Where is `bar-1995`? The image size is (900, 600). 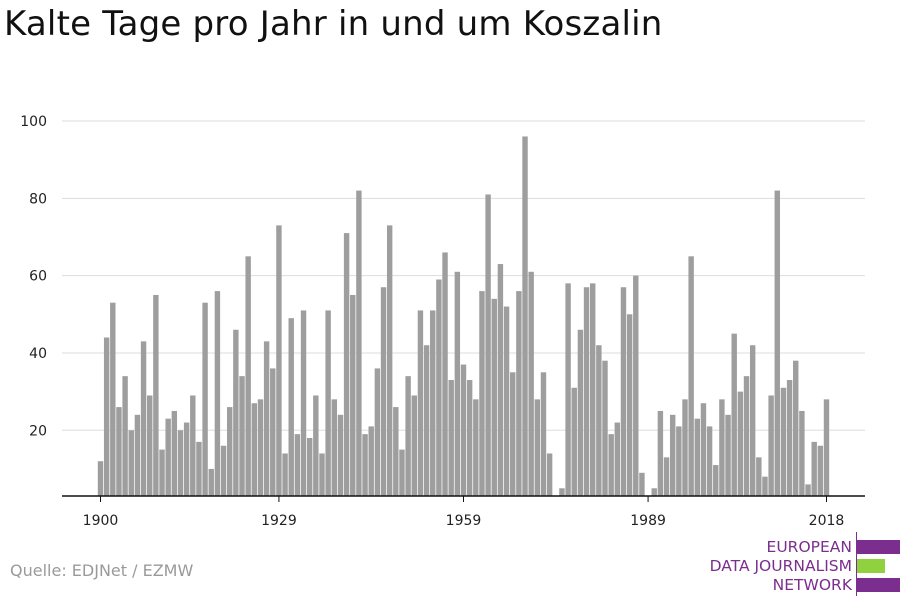 bar-1995 is located at coordinates (685, 447).